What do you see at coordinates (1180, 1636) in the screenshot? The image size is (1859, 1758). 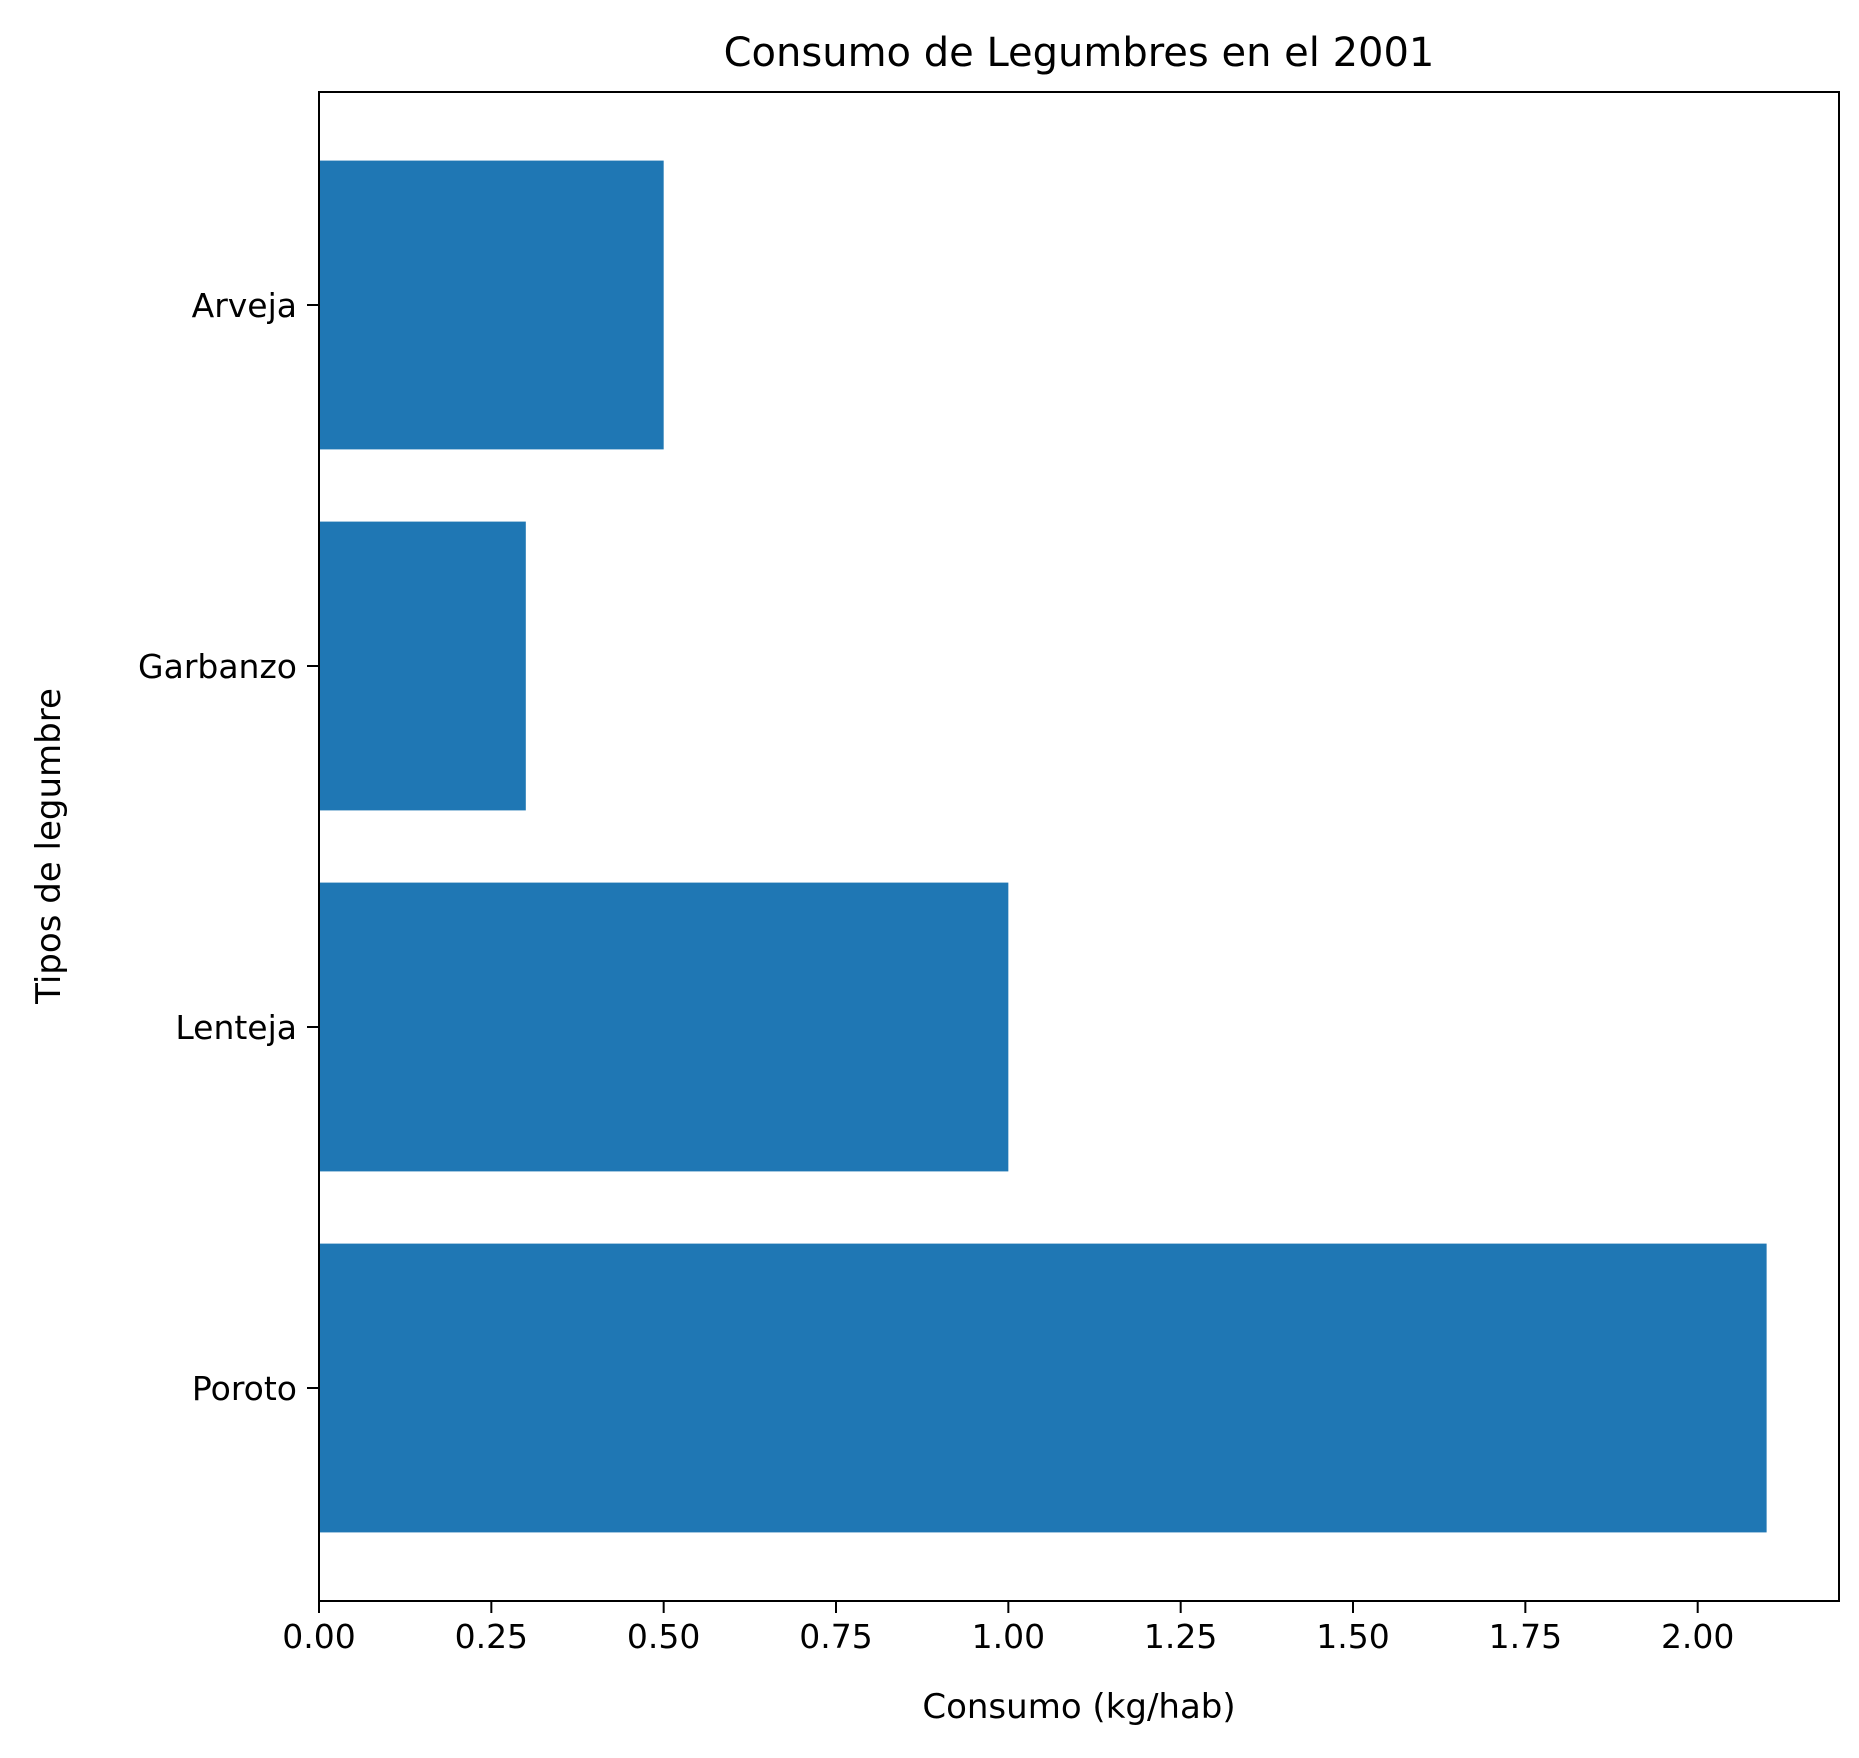 I see `x-tick-label: 1.25` at bounding box center [1180, 1636].